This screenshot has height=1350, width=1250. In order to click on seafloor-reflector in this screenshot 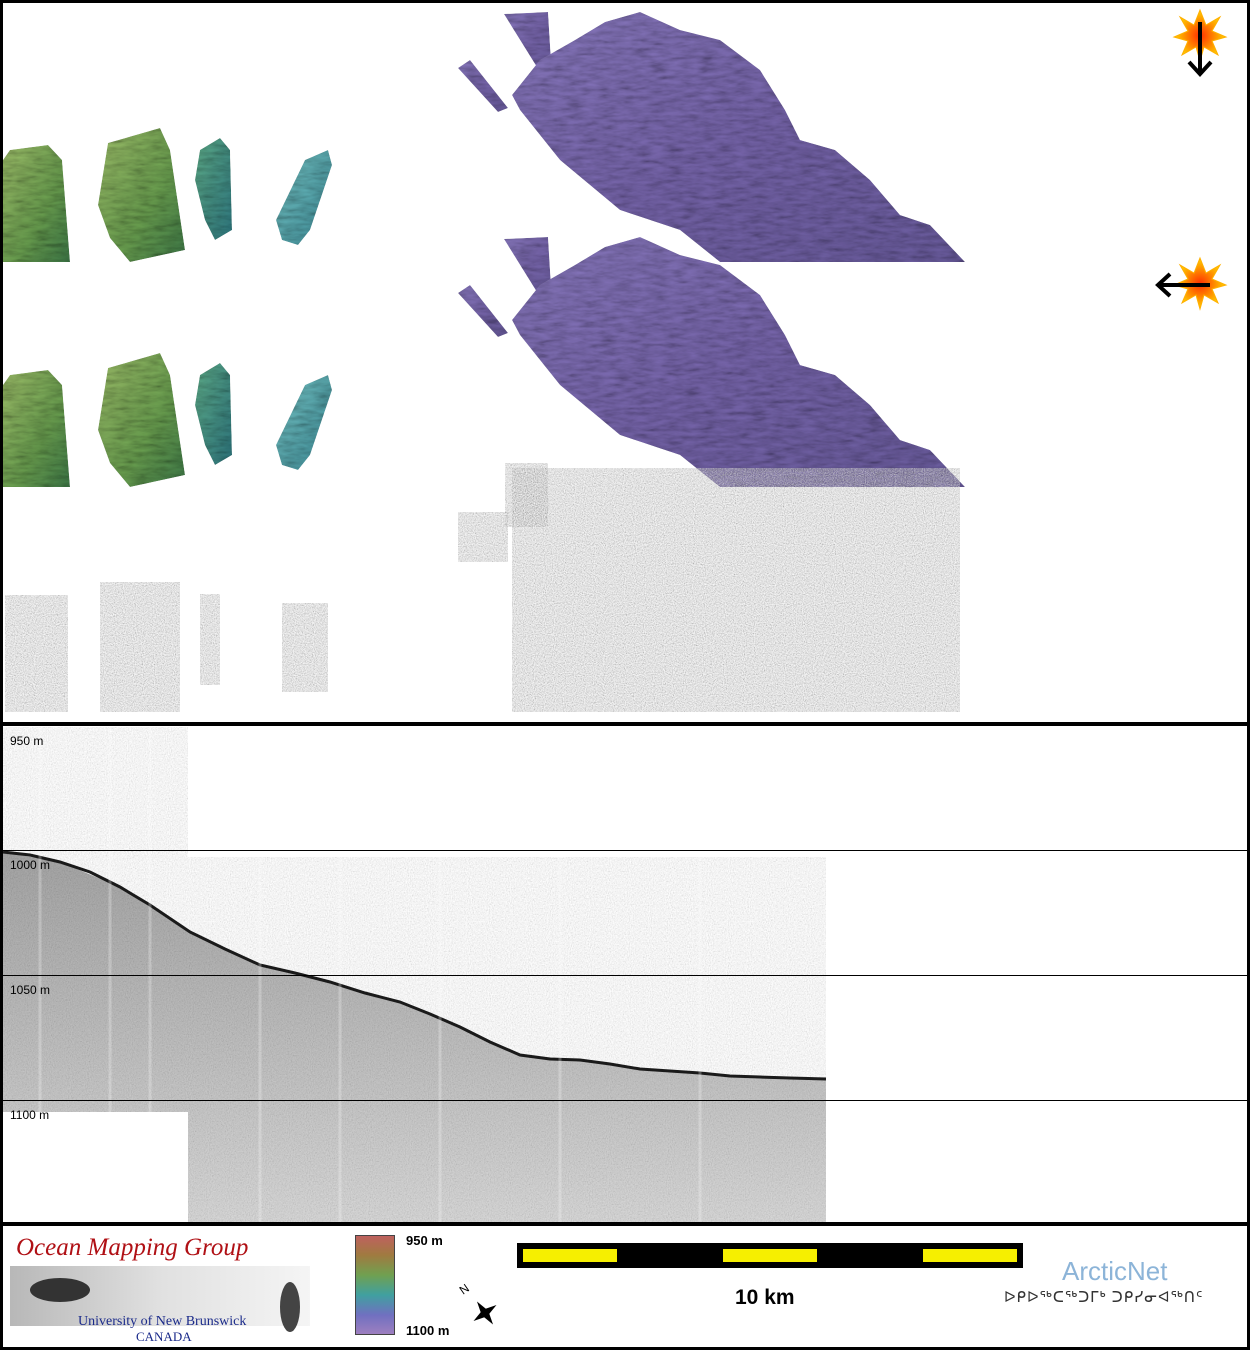, I will do `click(414, 965)`.